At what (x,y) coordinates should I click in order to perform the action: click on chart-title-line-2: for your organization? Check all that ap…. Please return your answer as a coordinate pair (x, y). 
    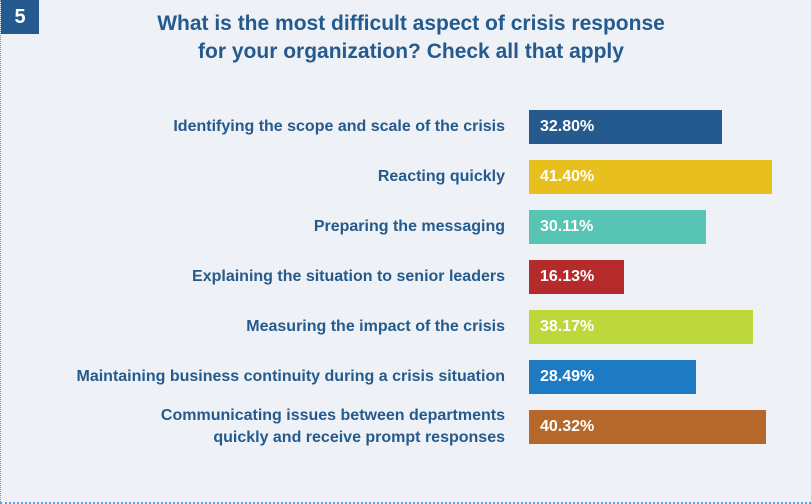
    Looking at the image, I should click on (411, 51).